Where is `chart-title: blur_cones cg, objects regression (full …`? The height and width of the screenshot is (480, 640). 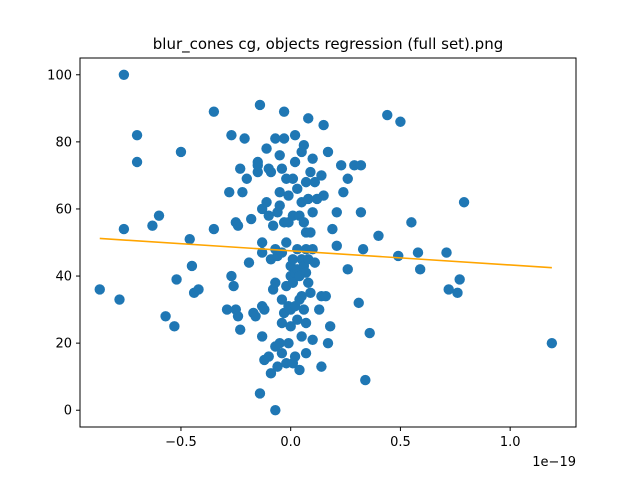 chart-title: blur_cones cg, objects regression (full … is located at coordinates (328, 44).